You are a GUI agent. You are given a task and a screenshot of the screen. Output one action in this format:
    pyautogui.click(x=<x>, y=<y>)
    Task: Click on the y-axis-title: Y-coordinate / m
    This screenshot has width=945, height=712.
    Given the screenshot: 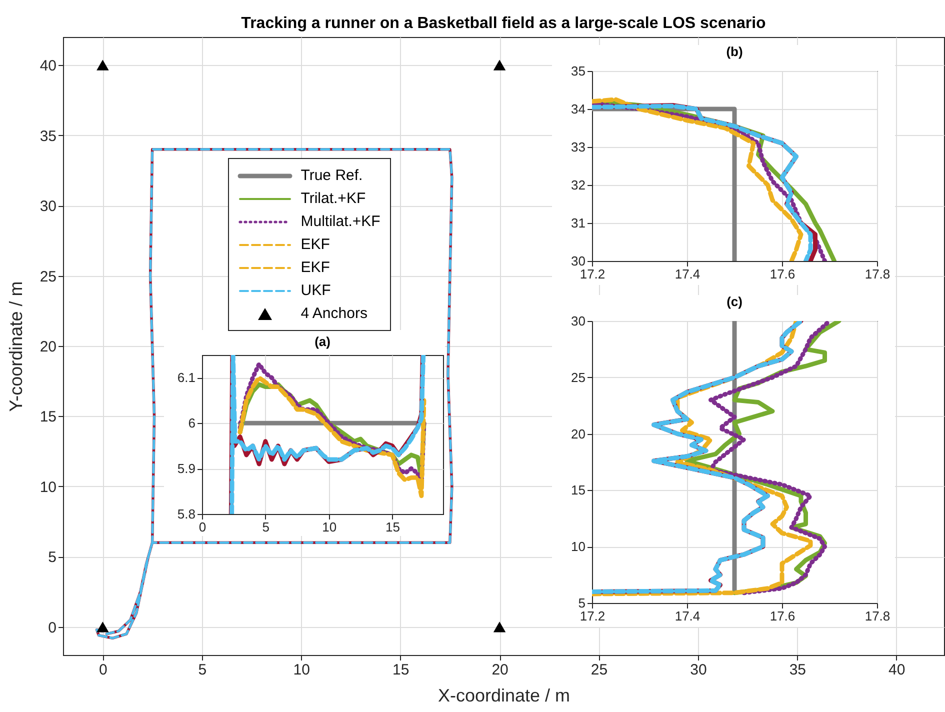 What is the action you would take?
    pyautogui.click(x=16, y=346)
    